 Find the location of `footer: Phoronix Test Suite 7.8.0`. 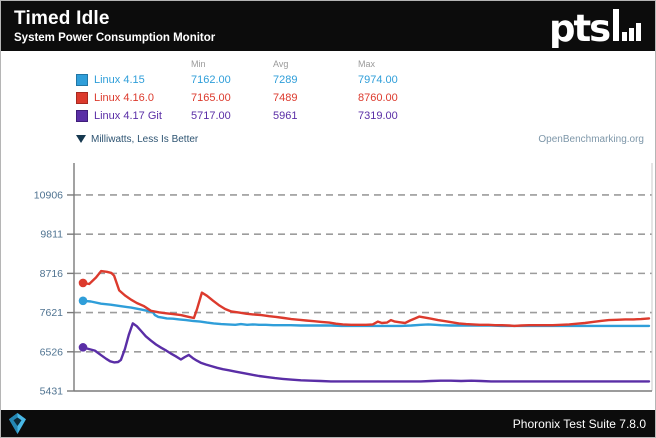

footer: Phoronix Test Suite 7.8.0 is located at coordinates (328, 423).